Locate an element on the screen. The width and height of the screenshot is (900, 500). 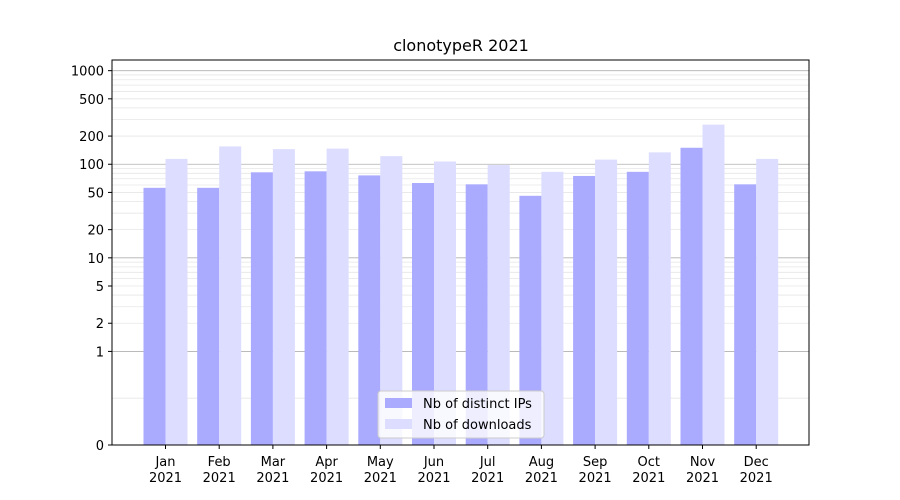
x-tick-label-month: Oct is located at coordinates (649, 462).